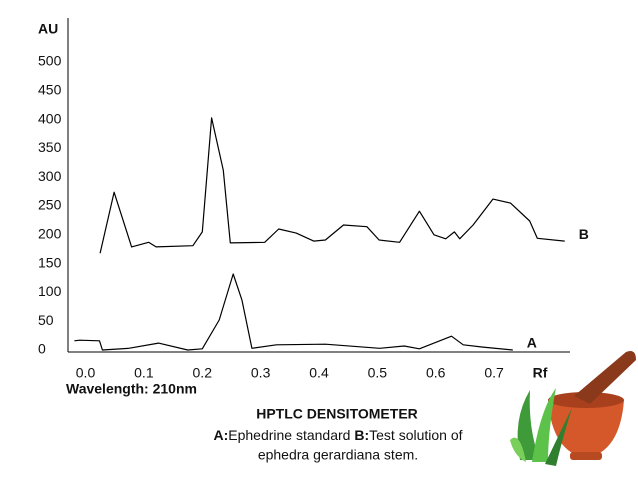 This screenshot has width=638, height=478. Describe the element at coordinates (291, 435) in the screenshot. I see `caption-text: Ephedrine standard` at that location.